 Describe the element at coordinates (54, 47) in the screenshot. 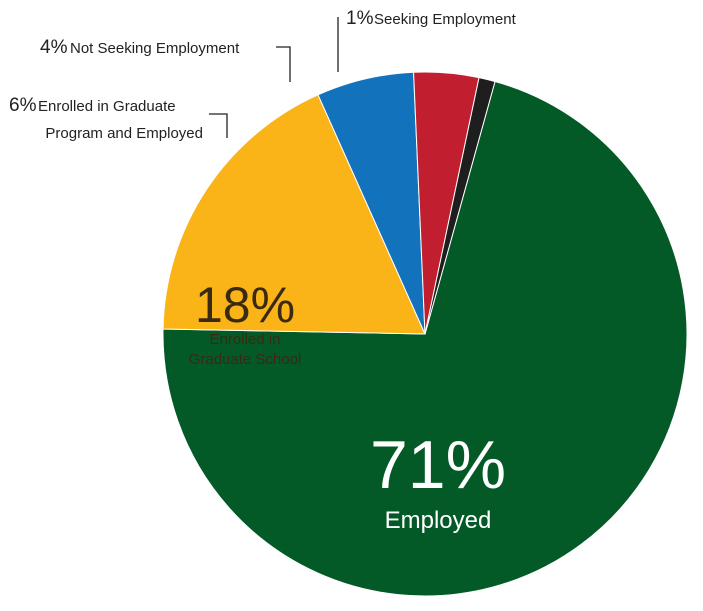

I see `slice-not-seeking-percent: 4%` at that location.